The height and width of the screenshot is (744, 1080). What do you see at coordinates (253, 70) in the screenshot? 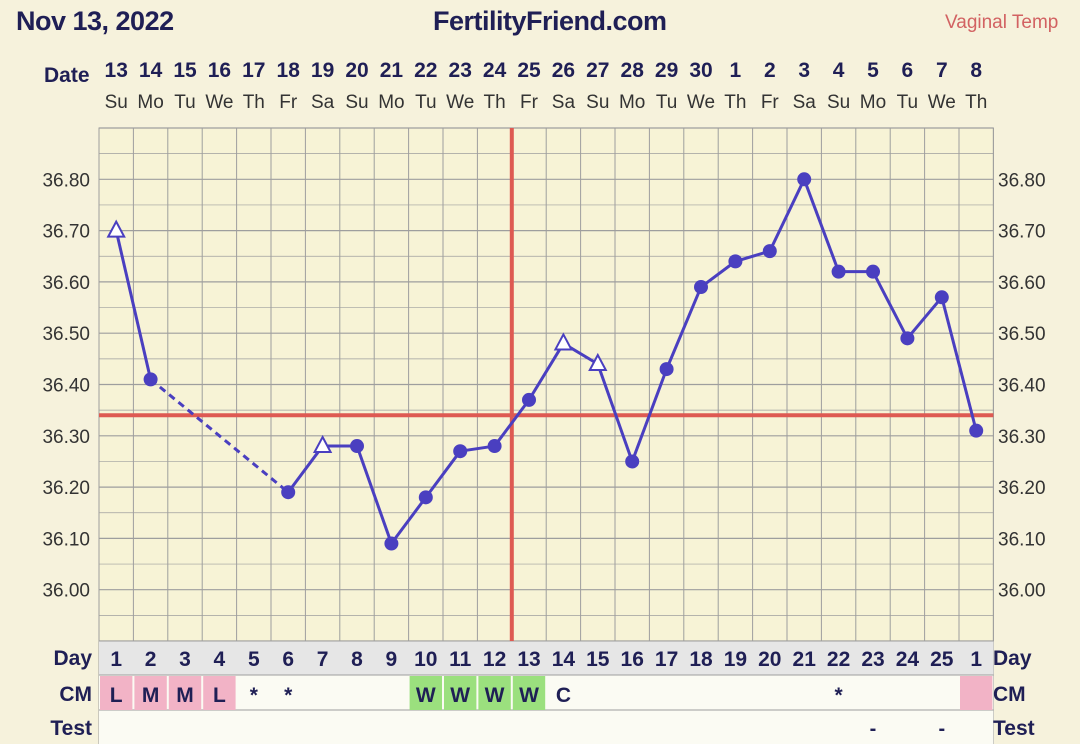
I see `date-label: 17` at bounding box center [253, 70].